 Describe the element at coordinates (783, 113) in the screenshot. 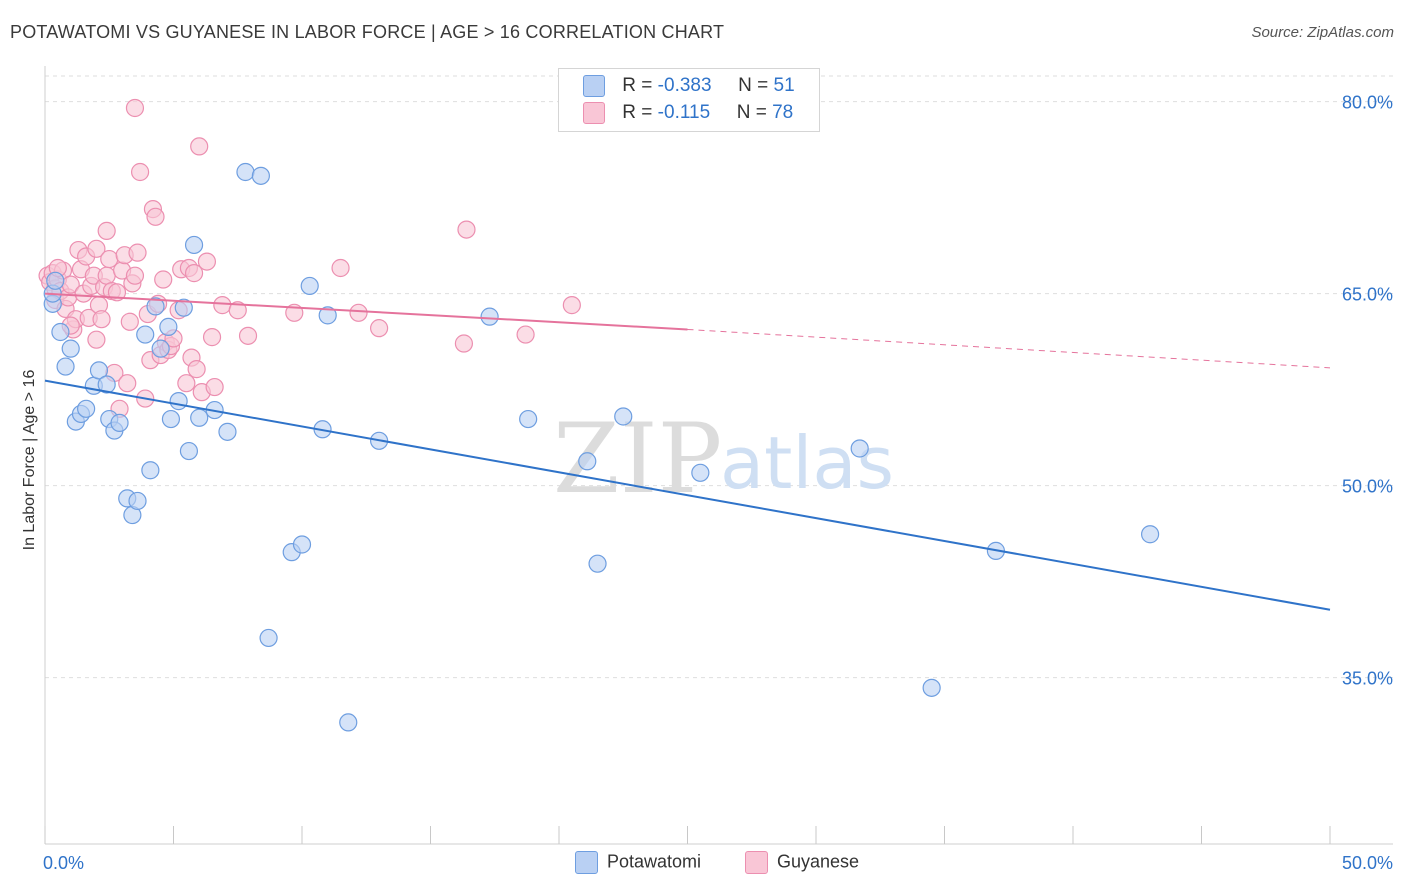

I see `guyanese-n-value: 78` at that location.